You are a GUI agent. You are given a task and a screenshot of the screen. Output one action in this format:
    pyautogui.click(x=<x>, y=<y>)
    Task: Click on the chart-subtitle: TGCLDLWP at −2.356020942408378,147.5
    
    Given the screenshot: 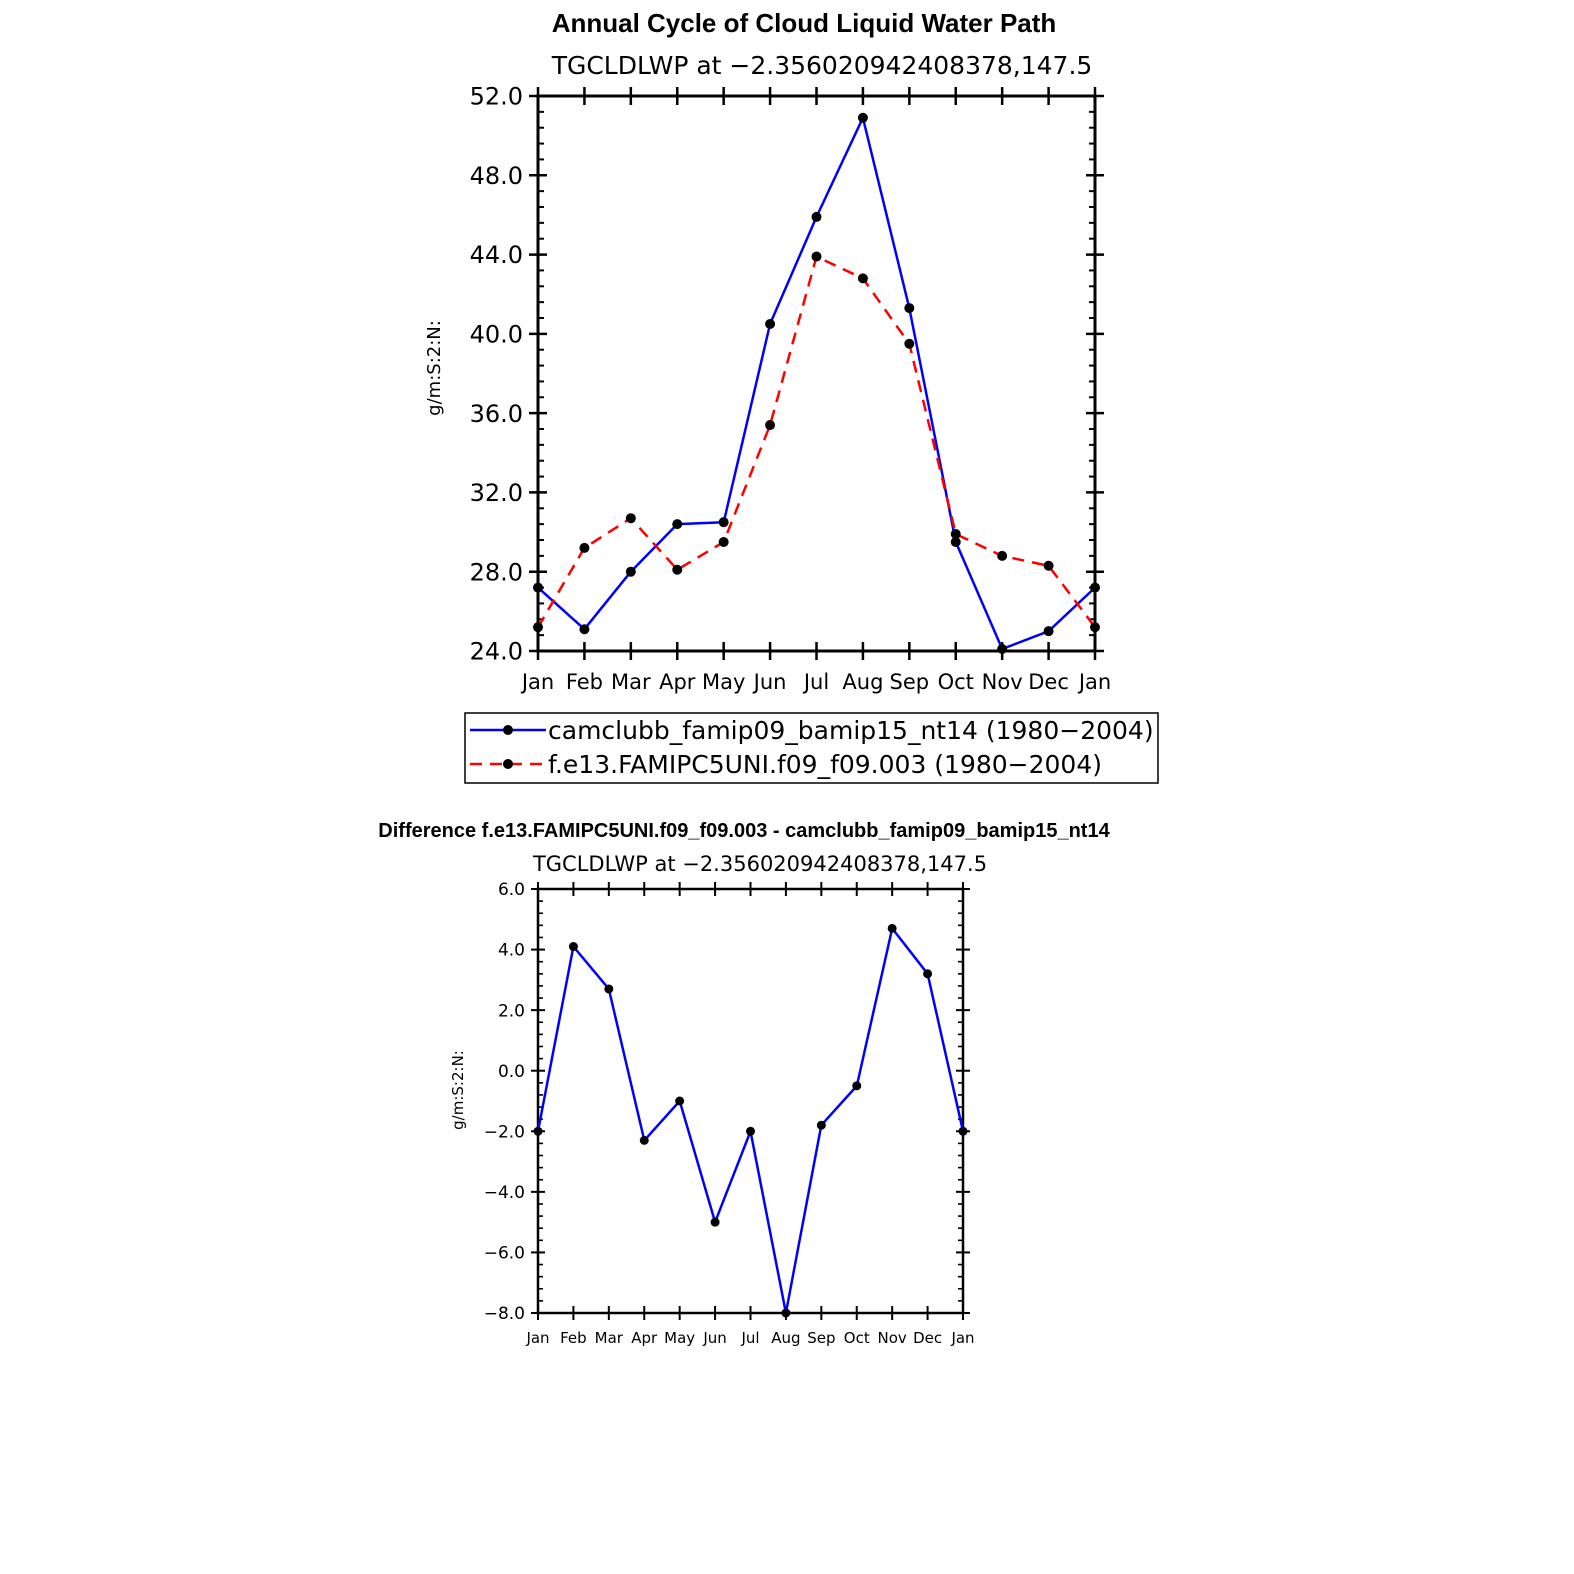 What is the action you would take?
    pyautogui.click(x=822, y=65)
    